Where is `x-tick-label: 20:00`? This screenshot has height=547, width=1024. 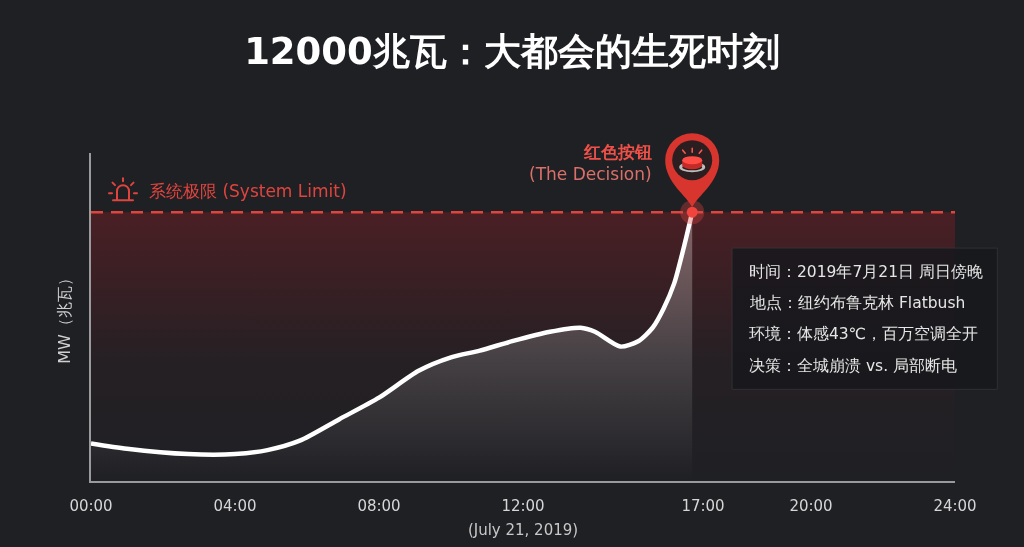
x-tick-label: 20:00 is located at coordinates (811, 506).